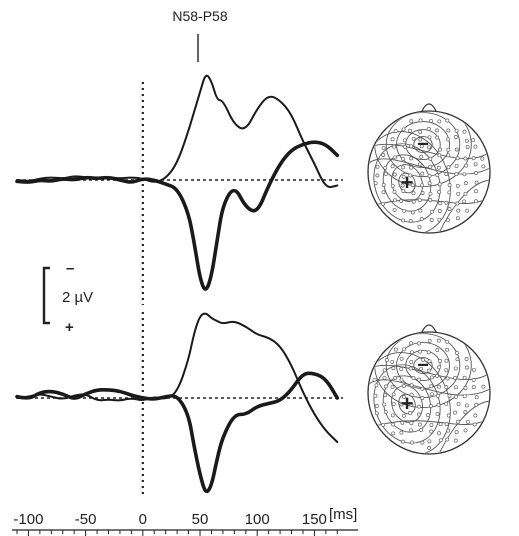 This screenshot has width=519, height=536. What do you see at coordinates (28, 519) in the screenshot?
I see `time-axis-tick-label: -100` at bounding box center [28, 519].